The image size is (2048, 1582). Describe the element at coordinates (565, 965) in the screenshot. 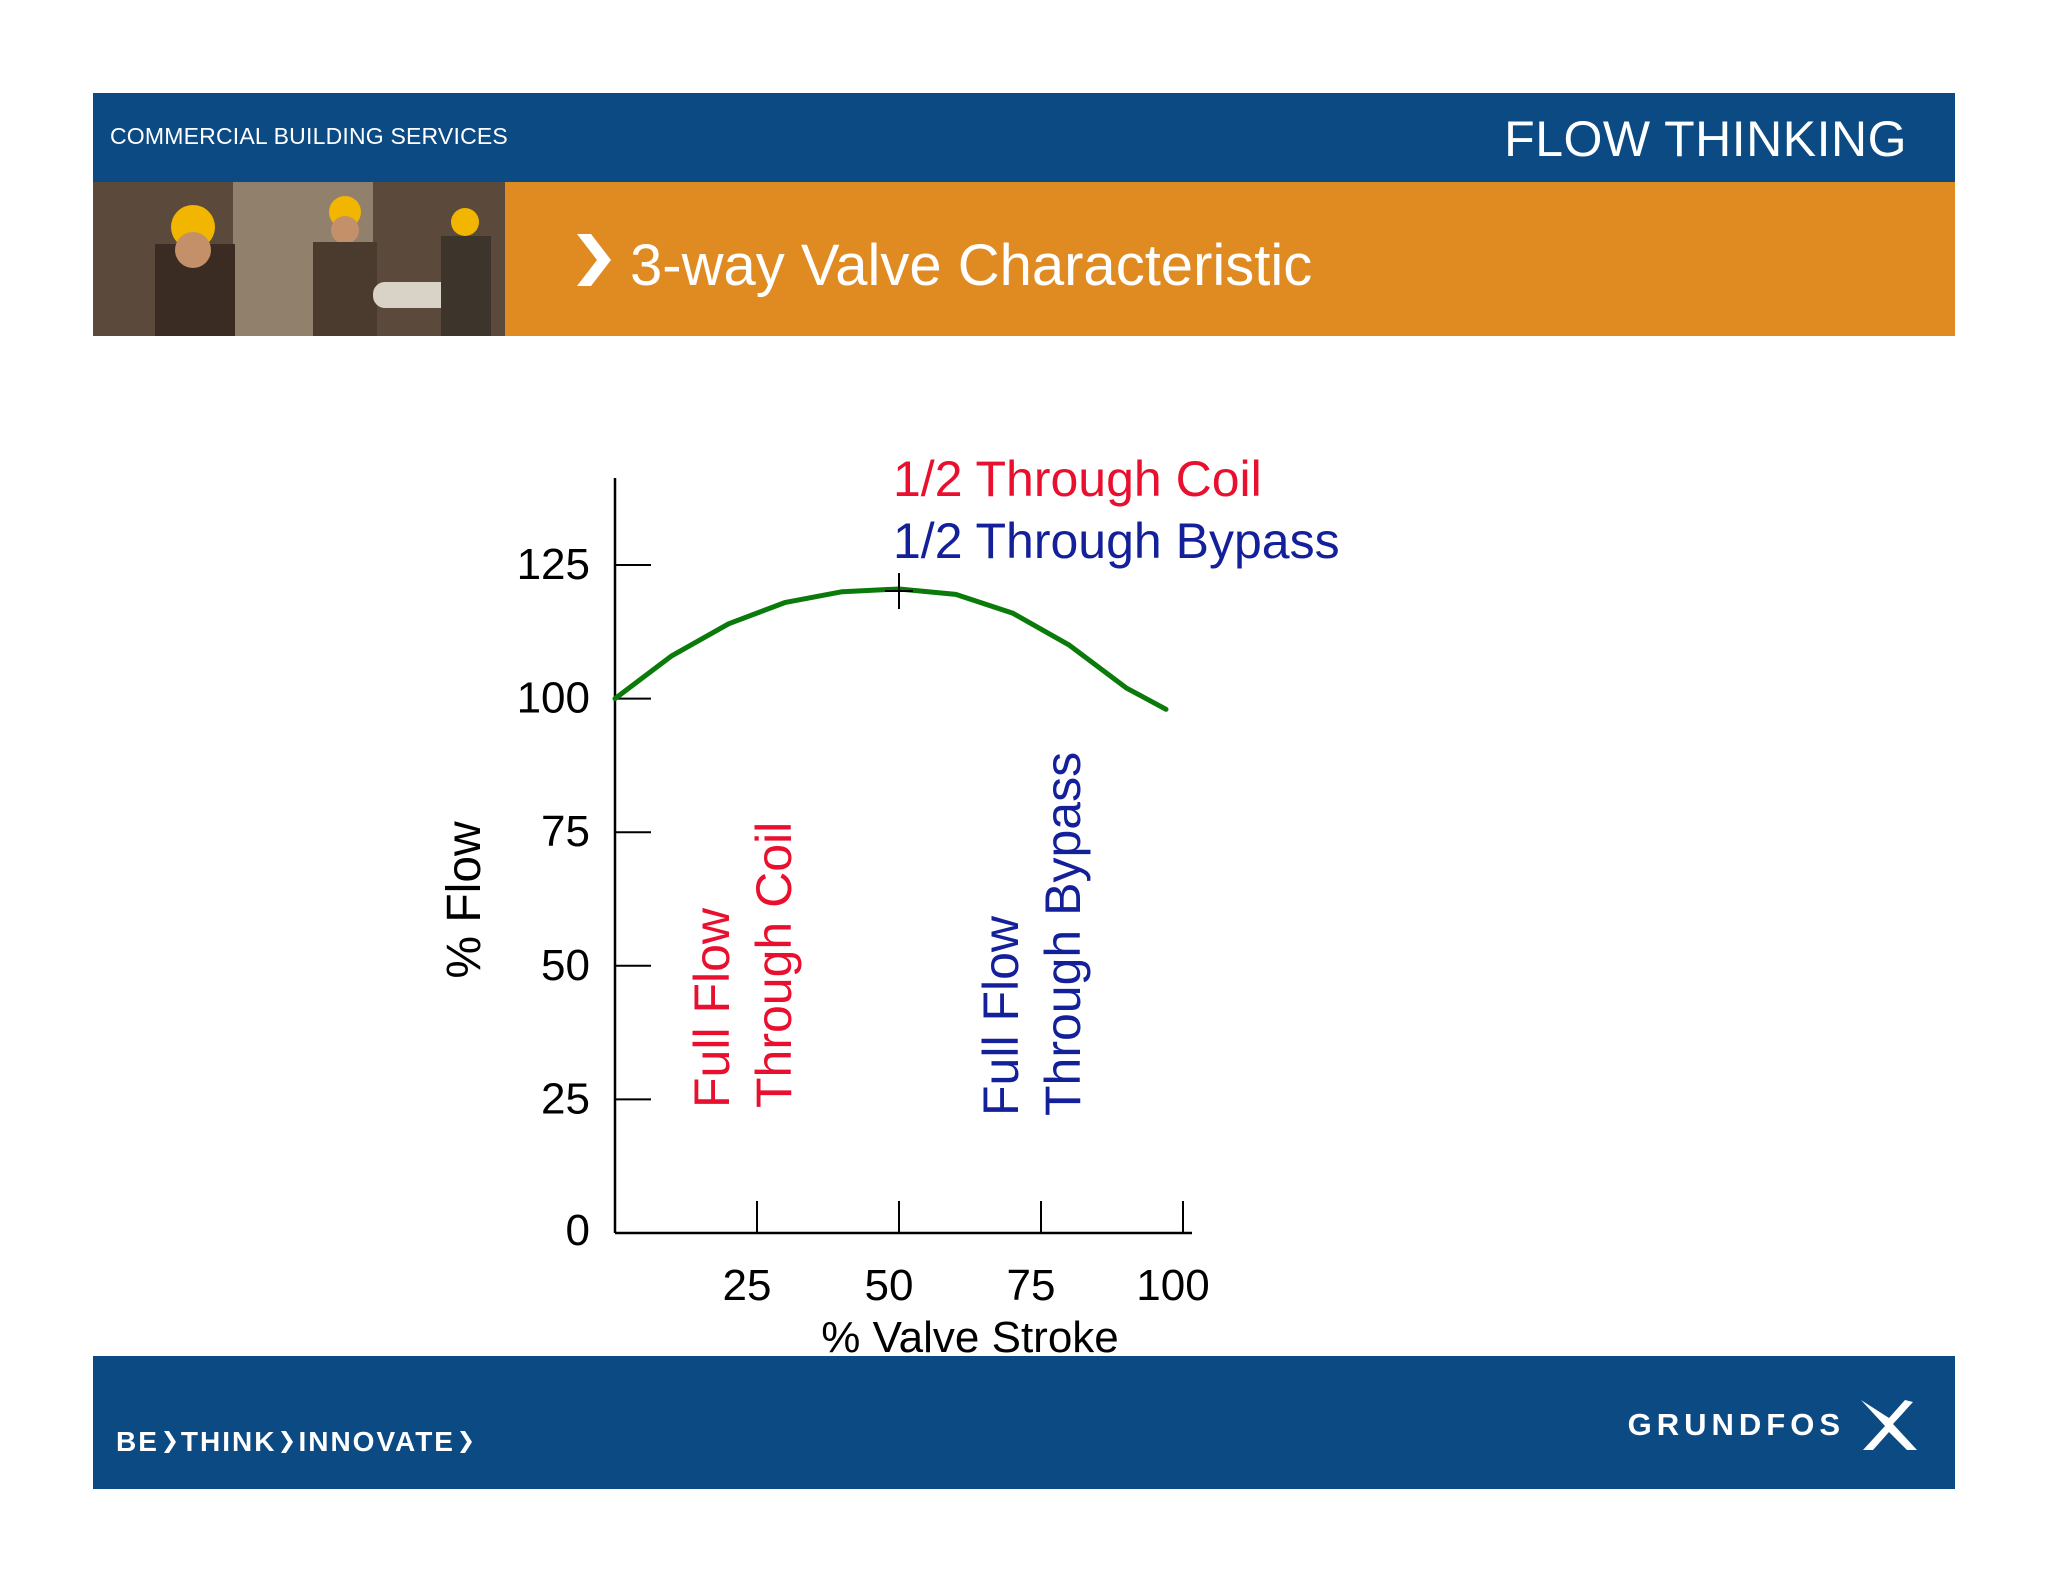

I see `y-tick-label: 50` at that location.